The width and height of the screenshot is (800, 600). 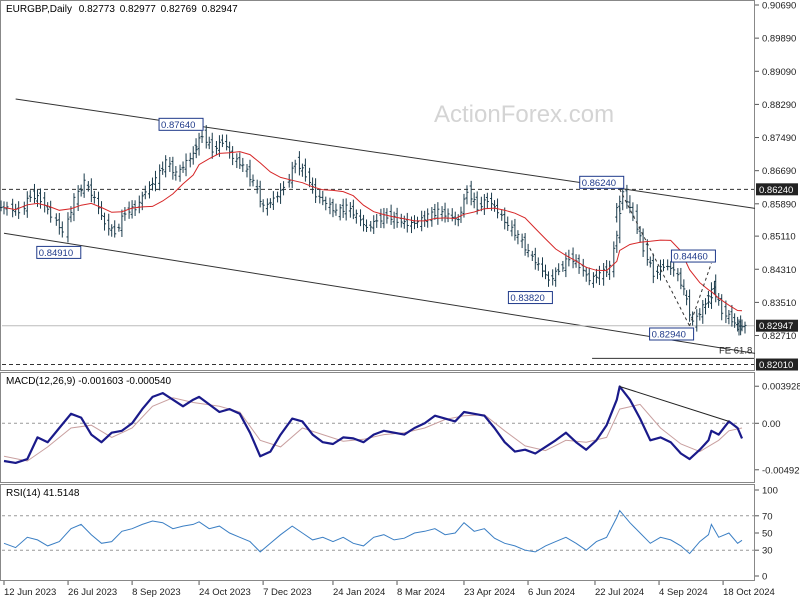 I want to click on x-tick-label: 6 Jun 2024, so click(x=551, y=592).